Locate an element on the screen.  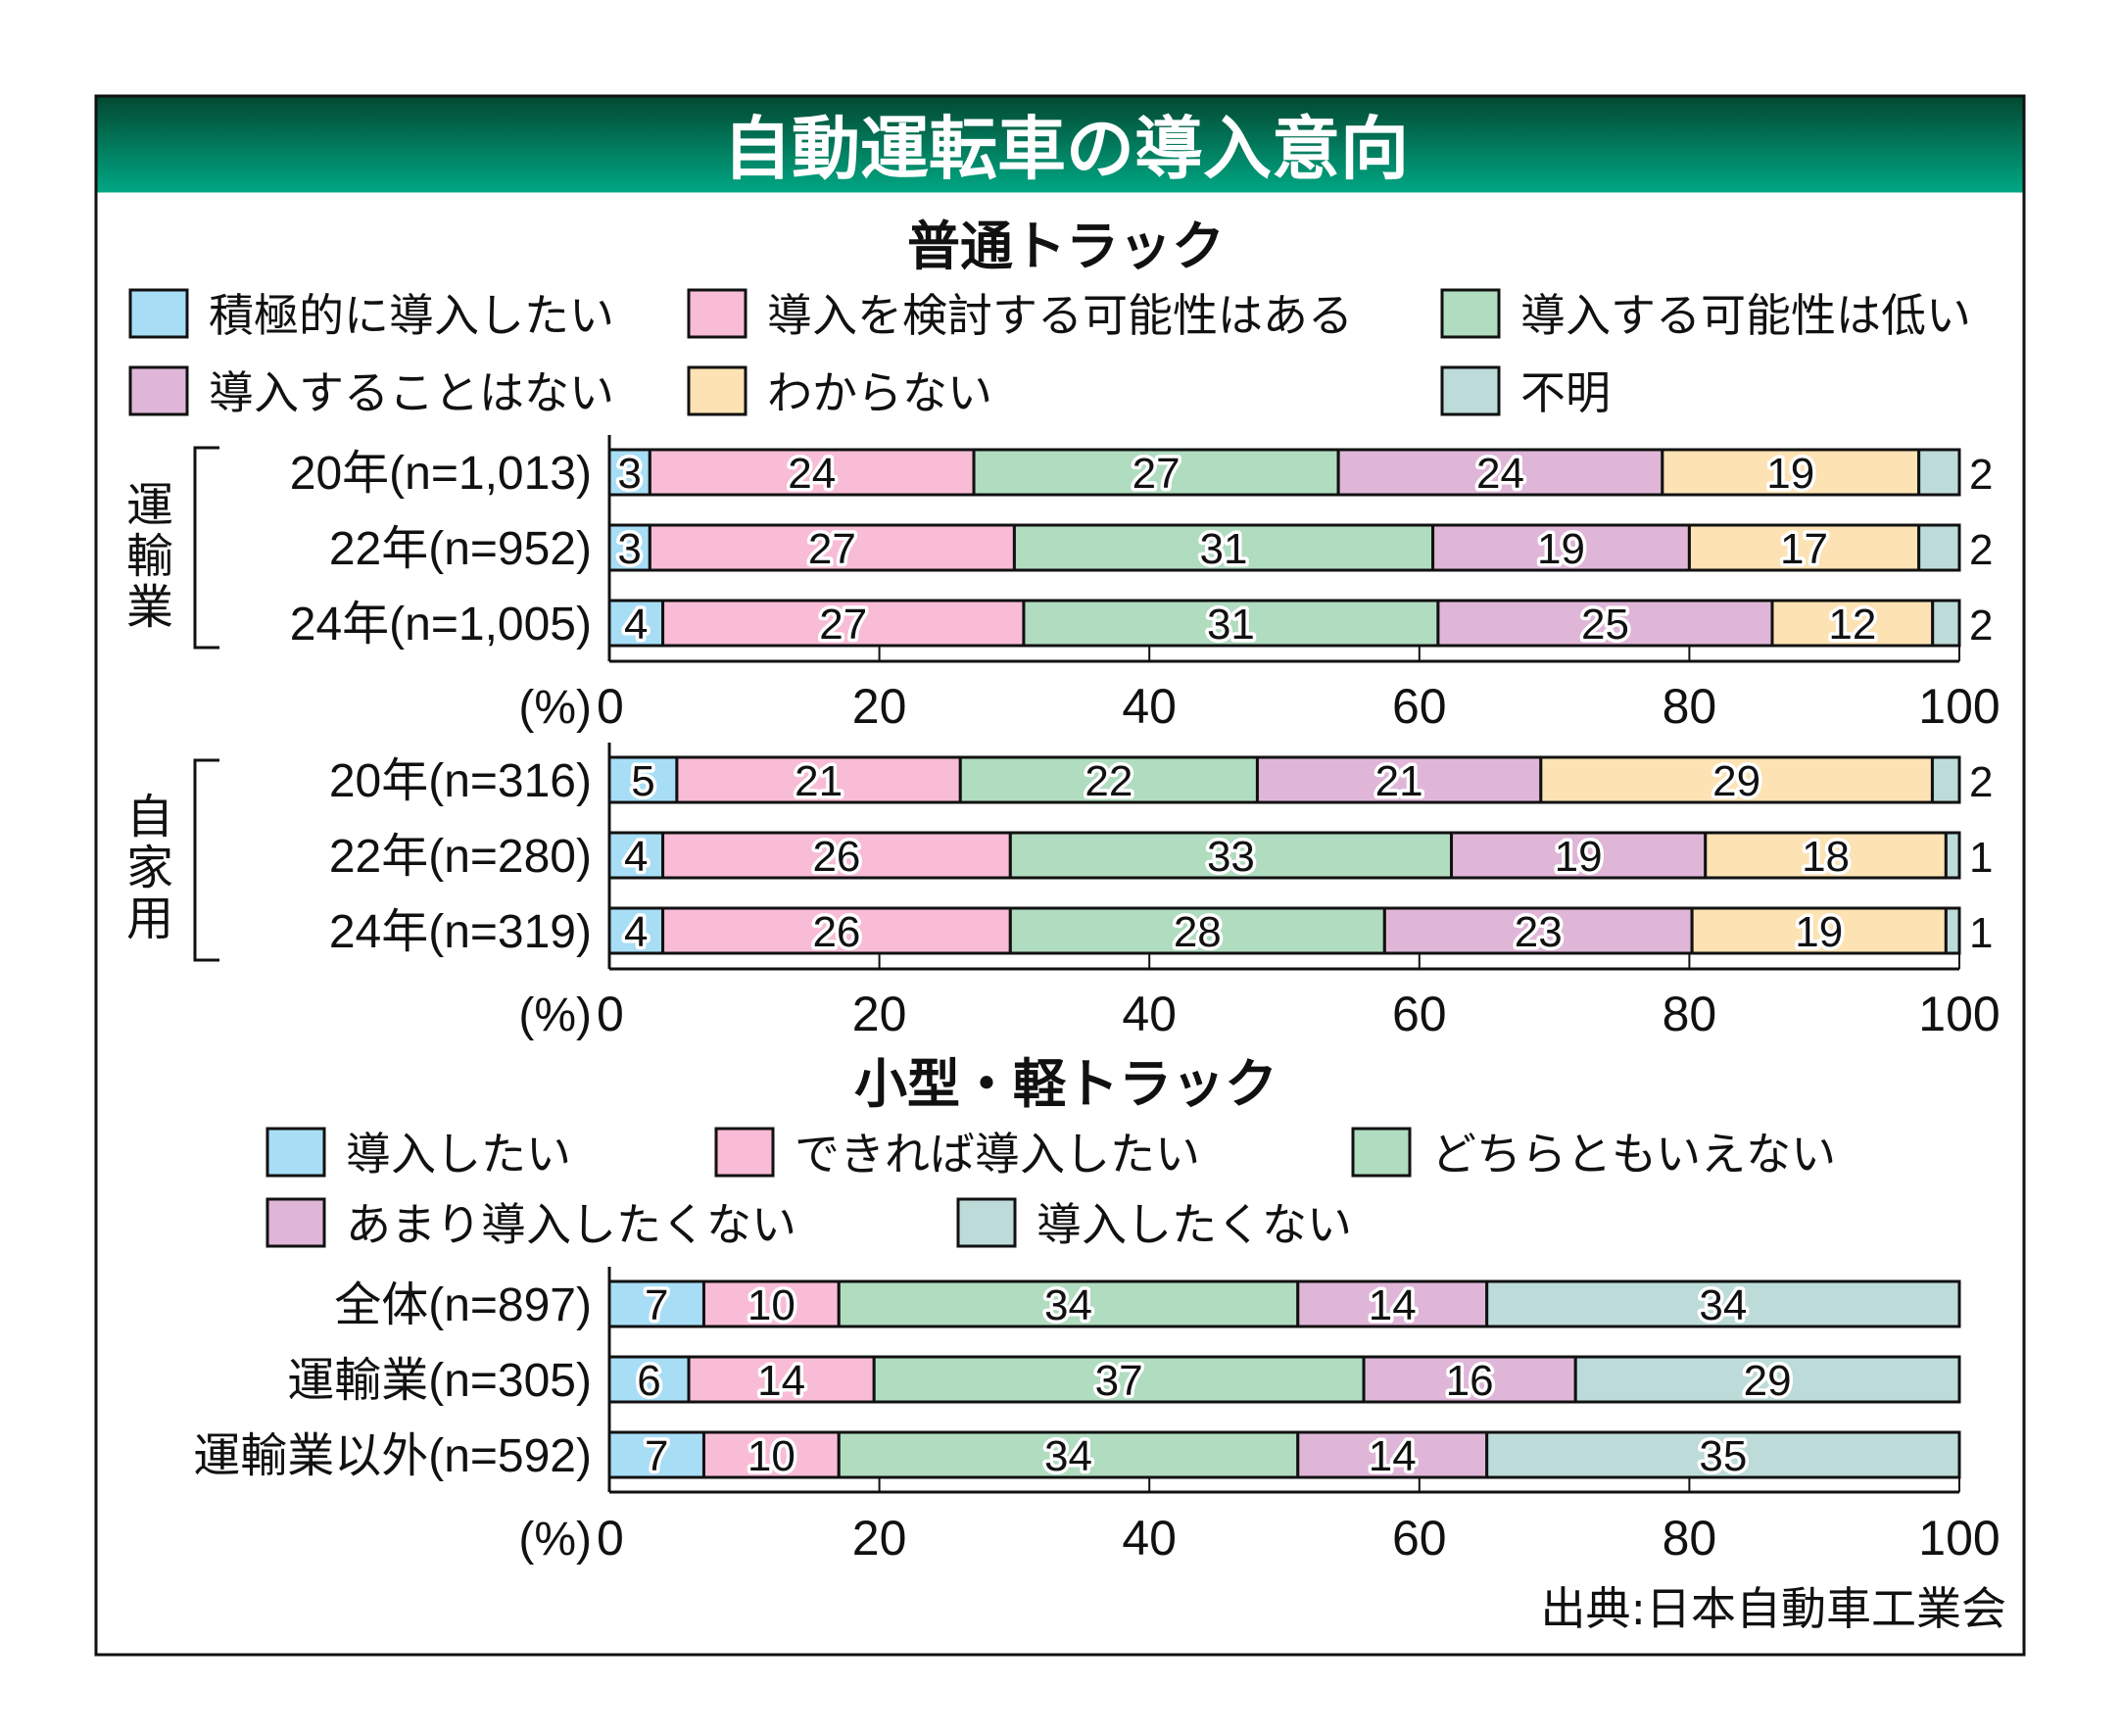
row-label: 22年(n=952) is located at coordinates (460, 549).